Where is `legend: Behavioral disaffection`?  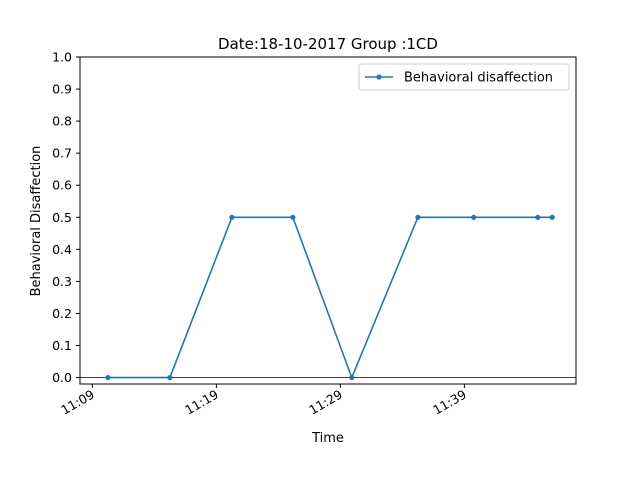
legend: Behavioral disaffection is located at coordinates (464, 77).